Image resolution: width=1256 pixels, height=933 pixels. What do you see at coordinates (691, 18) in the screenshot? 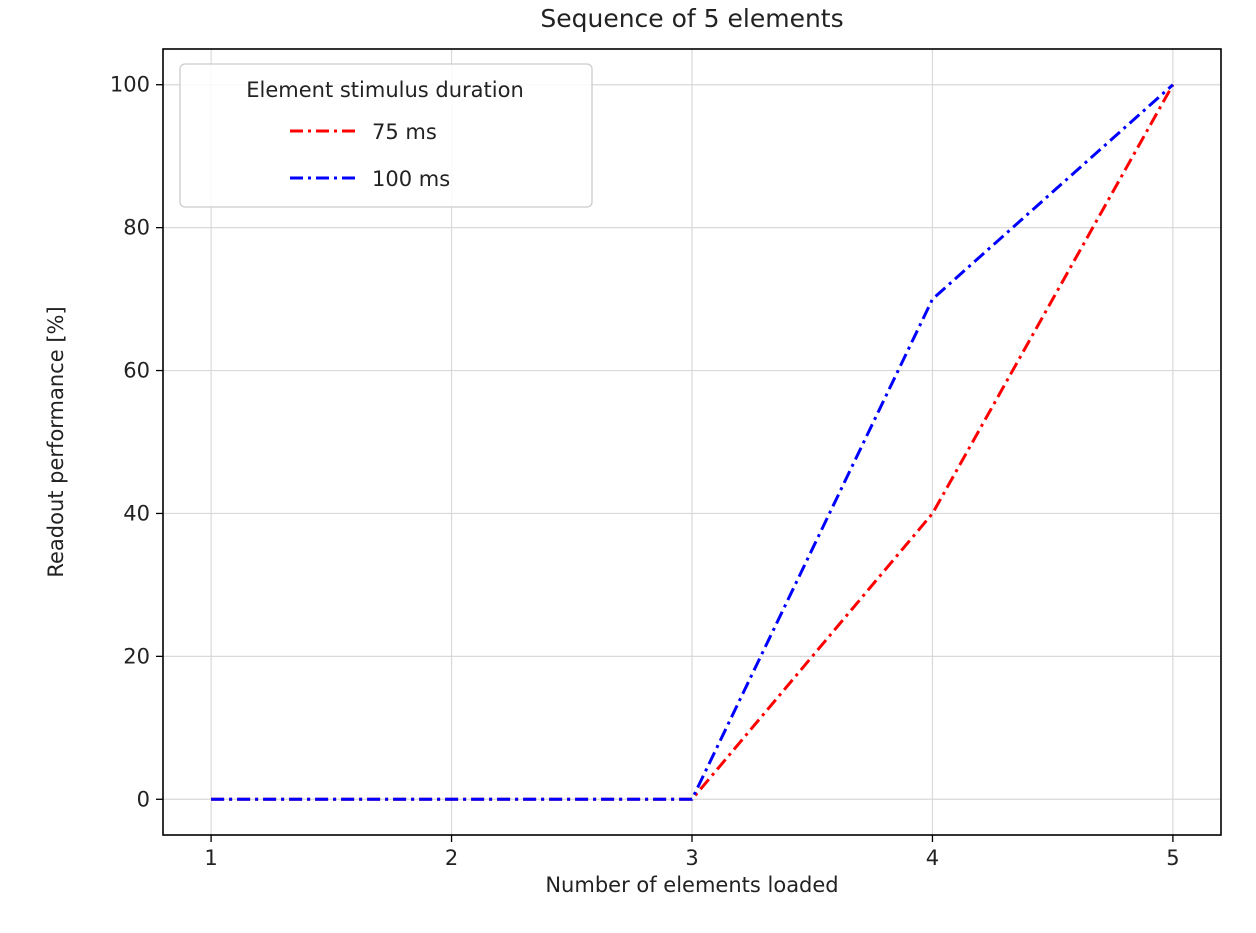
I see `chart-title: Sequence of 5 elements` at bounding box center [691, 18].